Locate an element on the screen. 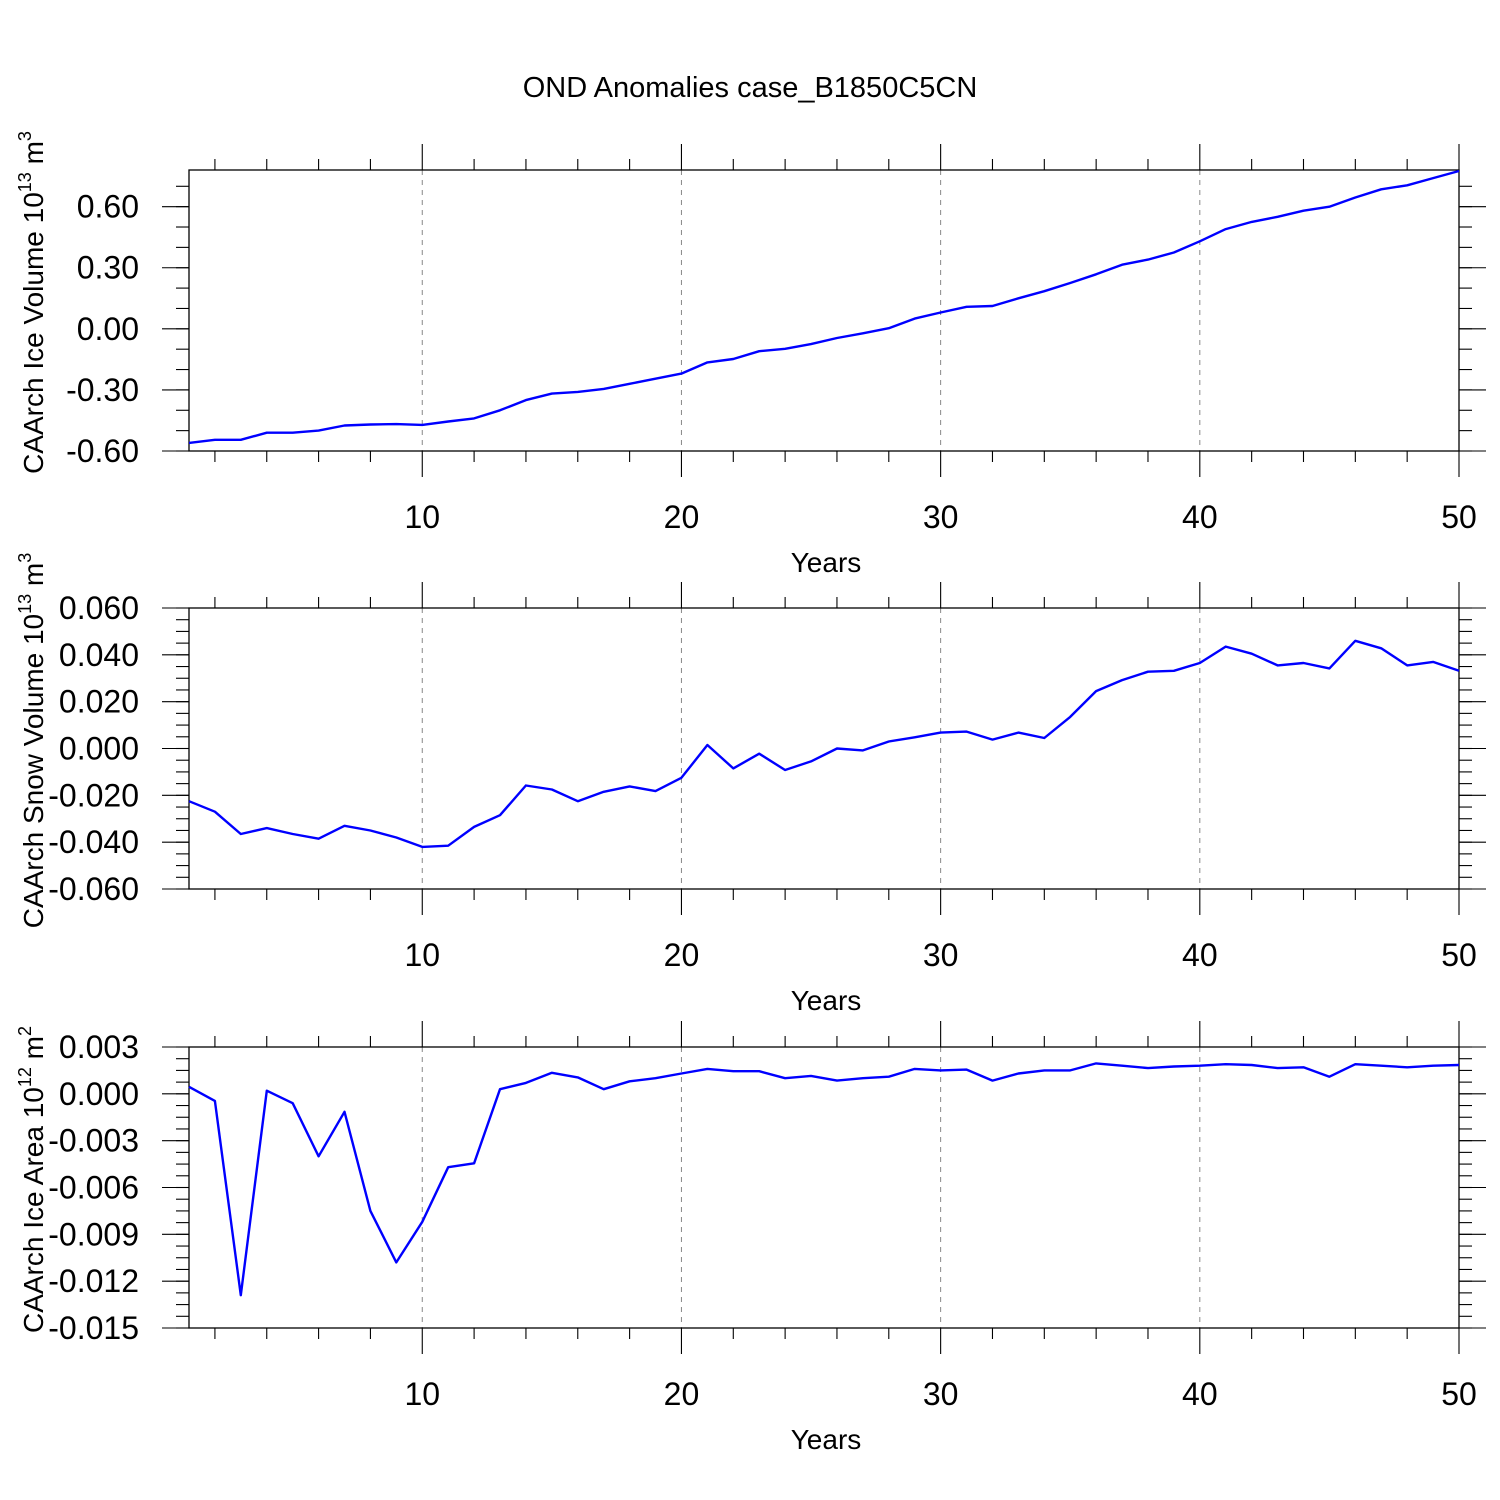 This screenshot has width=1500, height=1500. y-tick-label: 0.00 is located at coordinates (108, 329).